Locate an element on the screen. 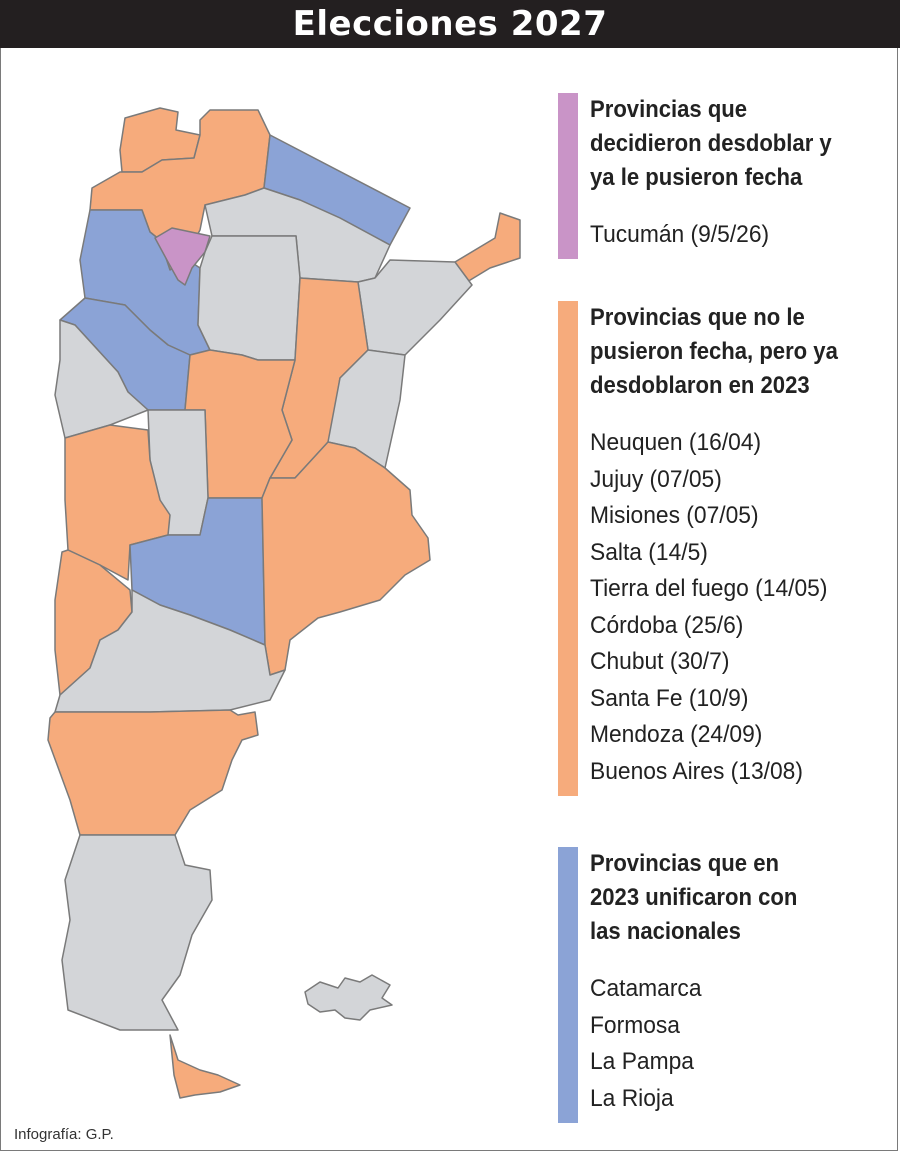 This screenshot has height=1153, width=900. legend-heading-line: Provincias que en is located at coordinates (684, 863).